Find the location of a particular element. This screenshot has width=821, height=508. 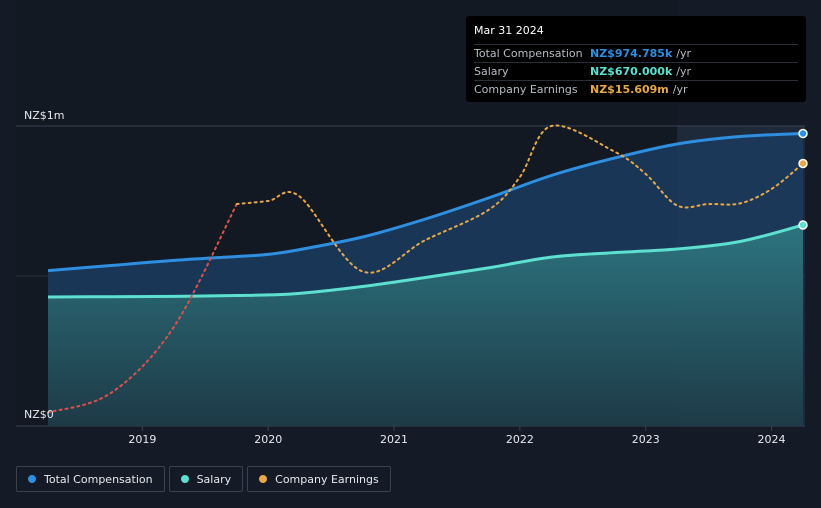

company-earnings-end-point is located at coordinates (803, 163).